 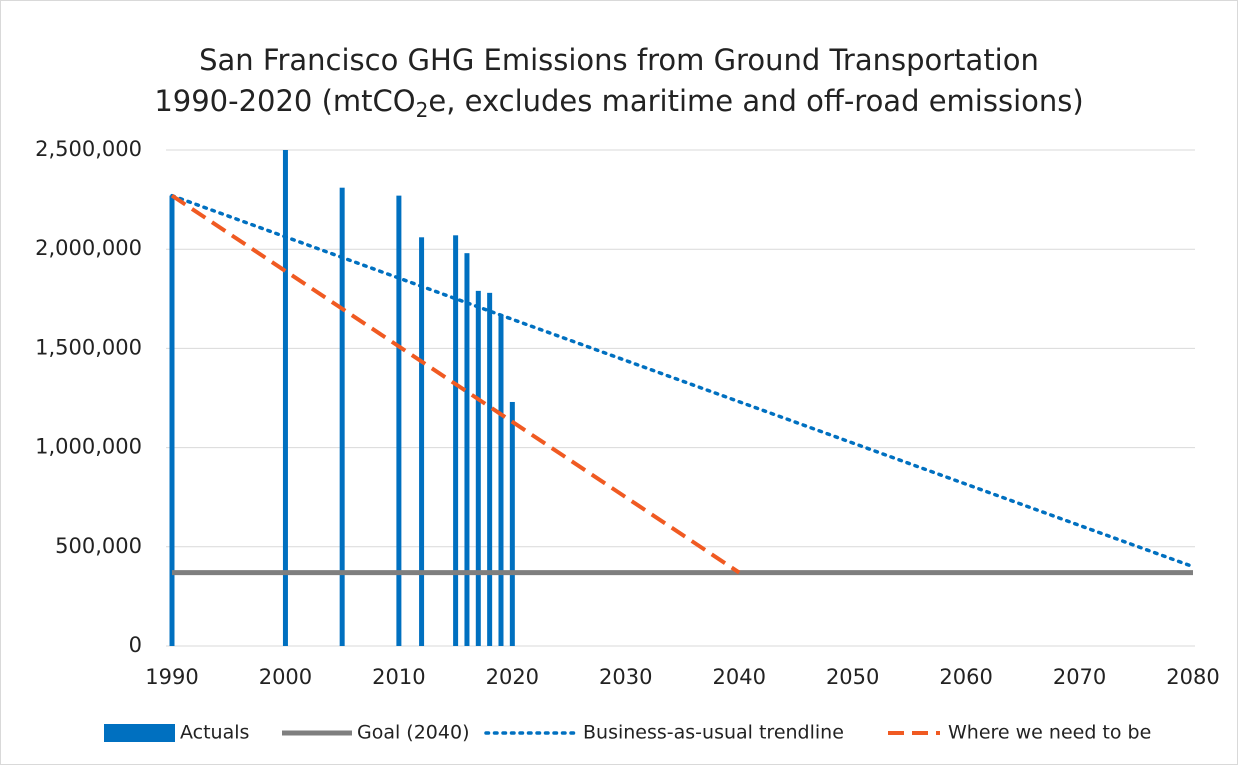 I want to click on legend-label: Business-as-usual trendline, so click(x=713, y=733).